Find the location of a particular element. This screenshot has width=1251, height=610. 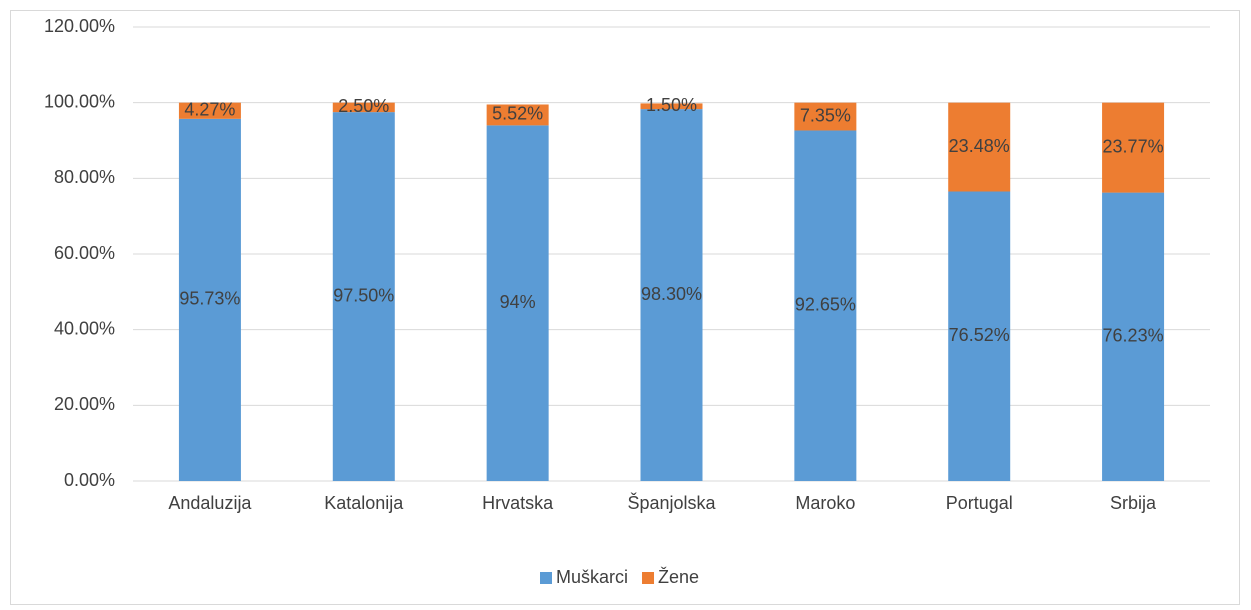

data-label: 2.50% is located at coordinates (363, 106).